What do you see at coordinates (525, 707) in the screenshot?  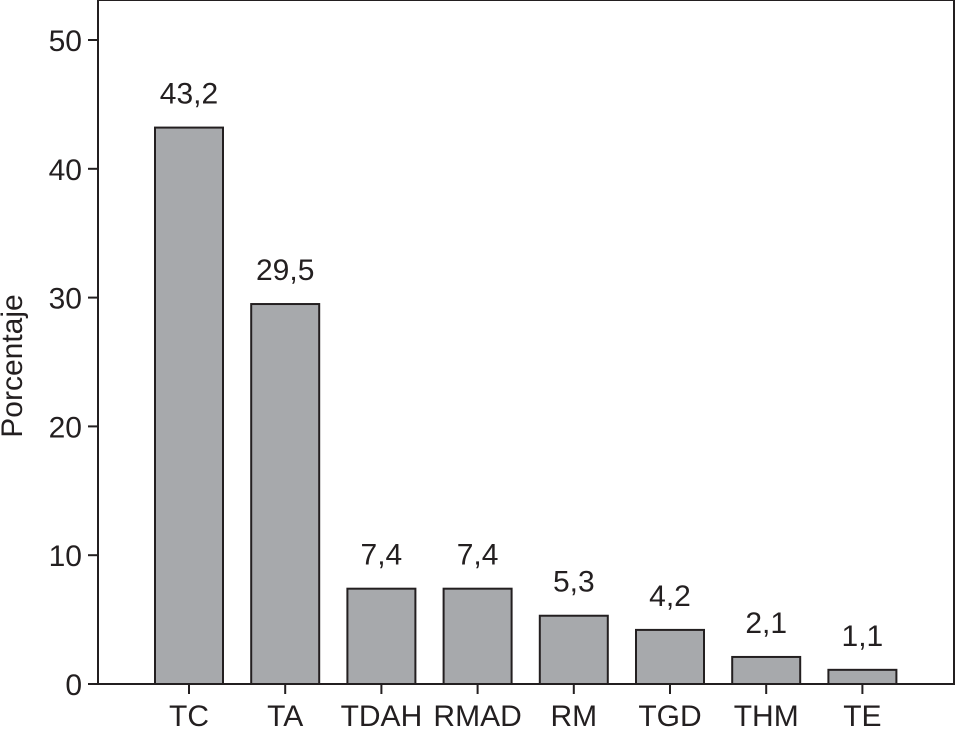 I see `x-axis: TC TA TDAH RMAD RM TGD THM TE` at bounding box center [525, 707].